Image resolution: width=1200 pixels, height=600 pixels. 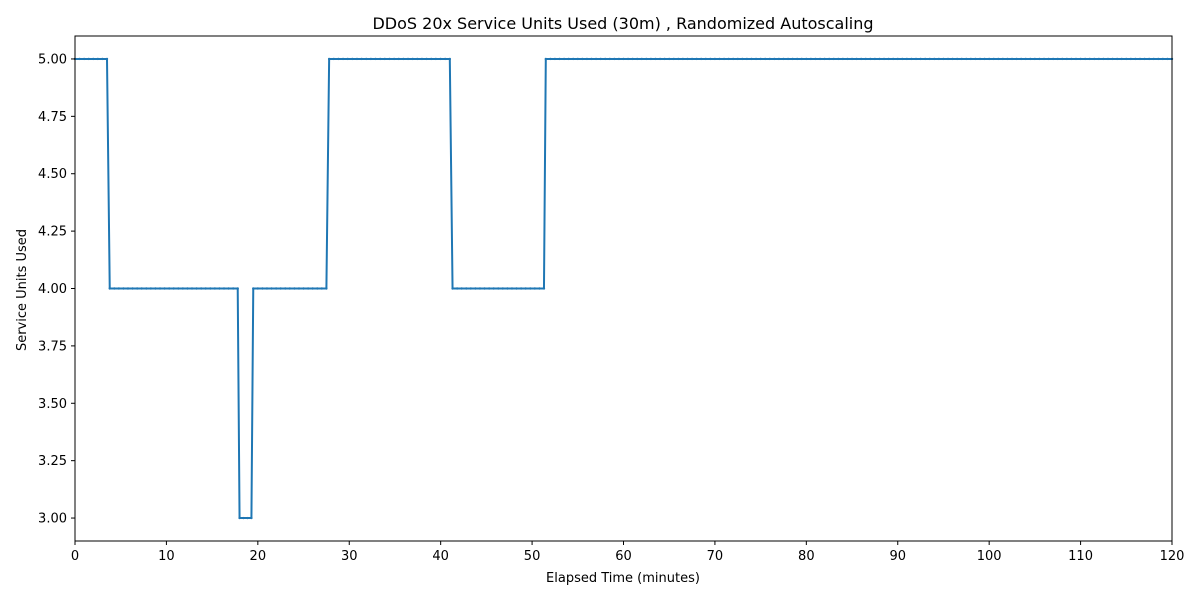 What do you see at coordinates (440, 556) in the screenshot?
I see `x-tick-label: 40` at bounding box center [440, 556].